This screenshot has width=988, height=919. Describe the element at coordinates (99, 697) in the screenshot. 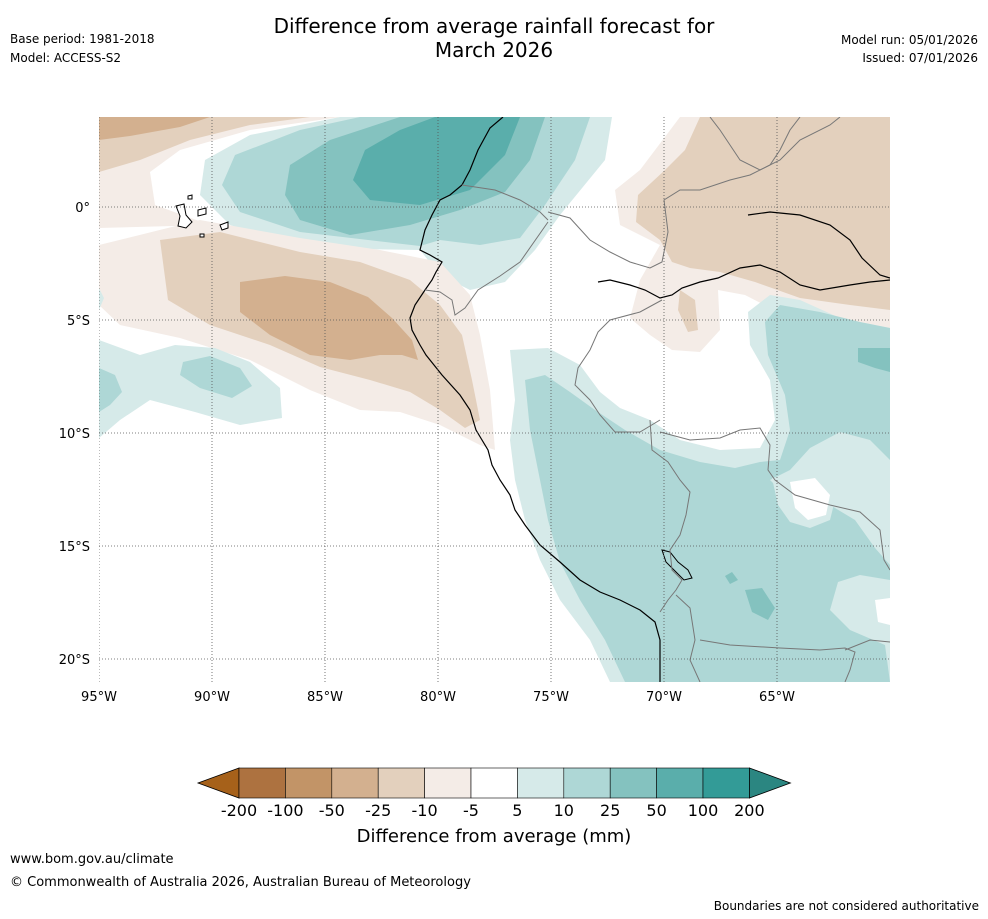

I see `lon-label-95w: 95°W` at that location.